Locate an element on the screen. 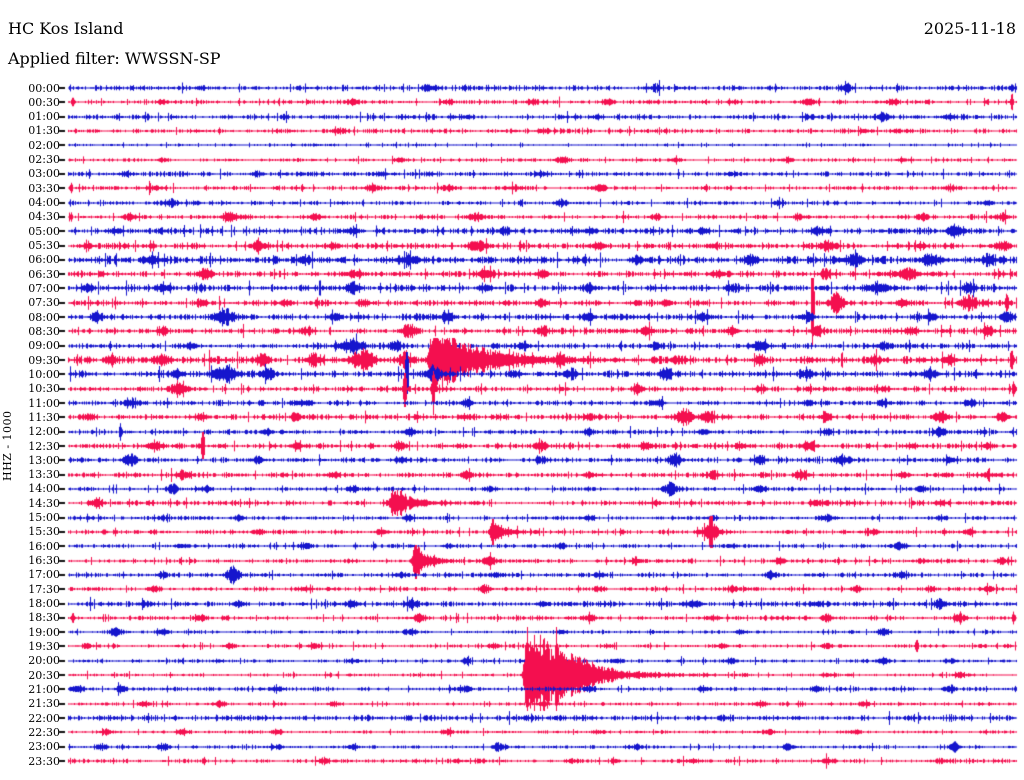 The width and height of the screenshot is (1024, 780). channel-scale-label: HHZ - 1000 is located at coordinates (7, 446).